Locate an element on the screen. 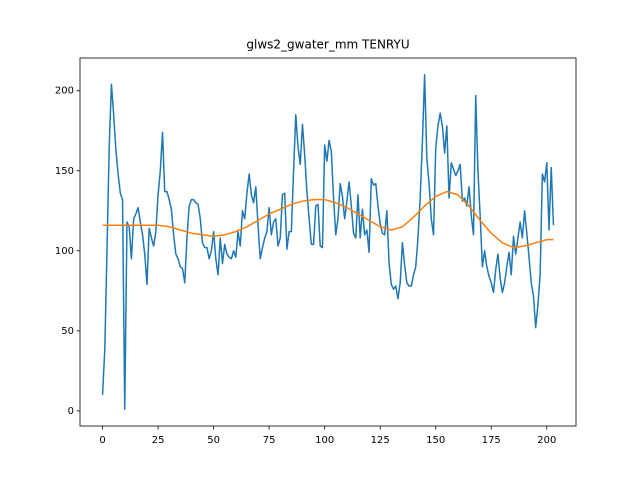  x-tick-label: 25 is located at coordinates (158, 440).